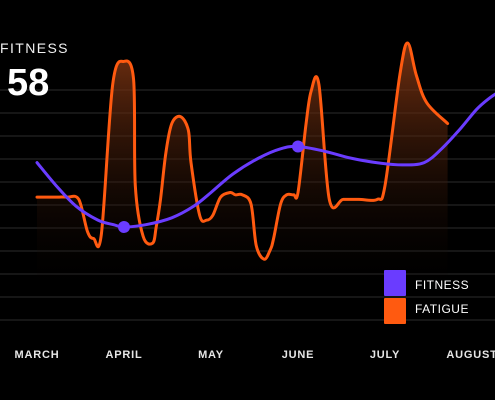  I want to click on series-markers, so click(211, 186).